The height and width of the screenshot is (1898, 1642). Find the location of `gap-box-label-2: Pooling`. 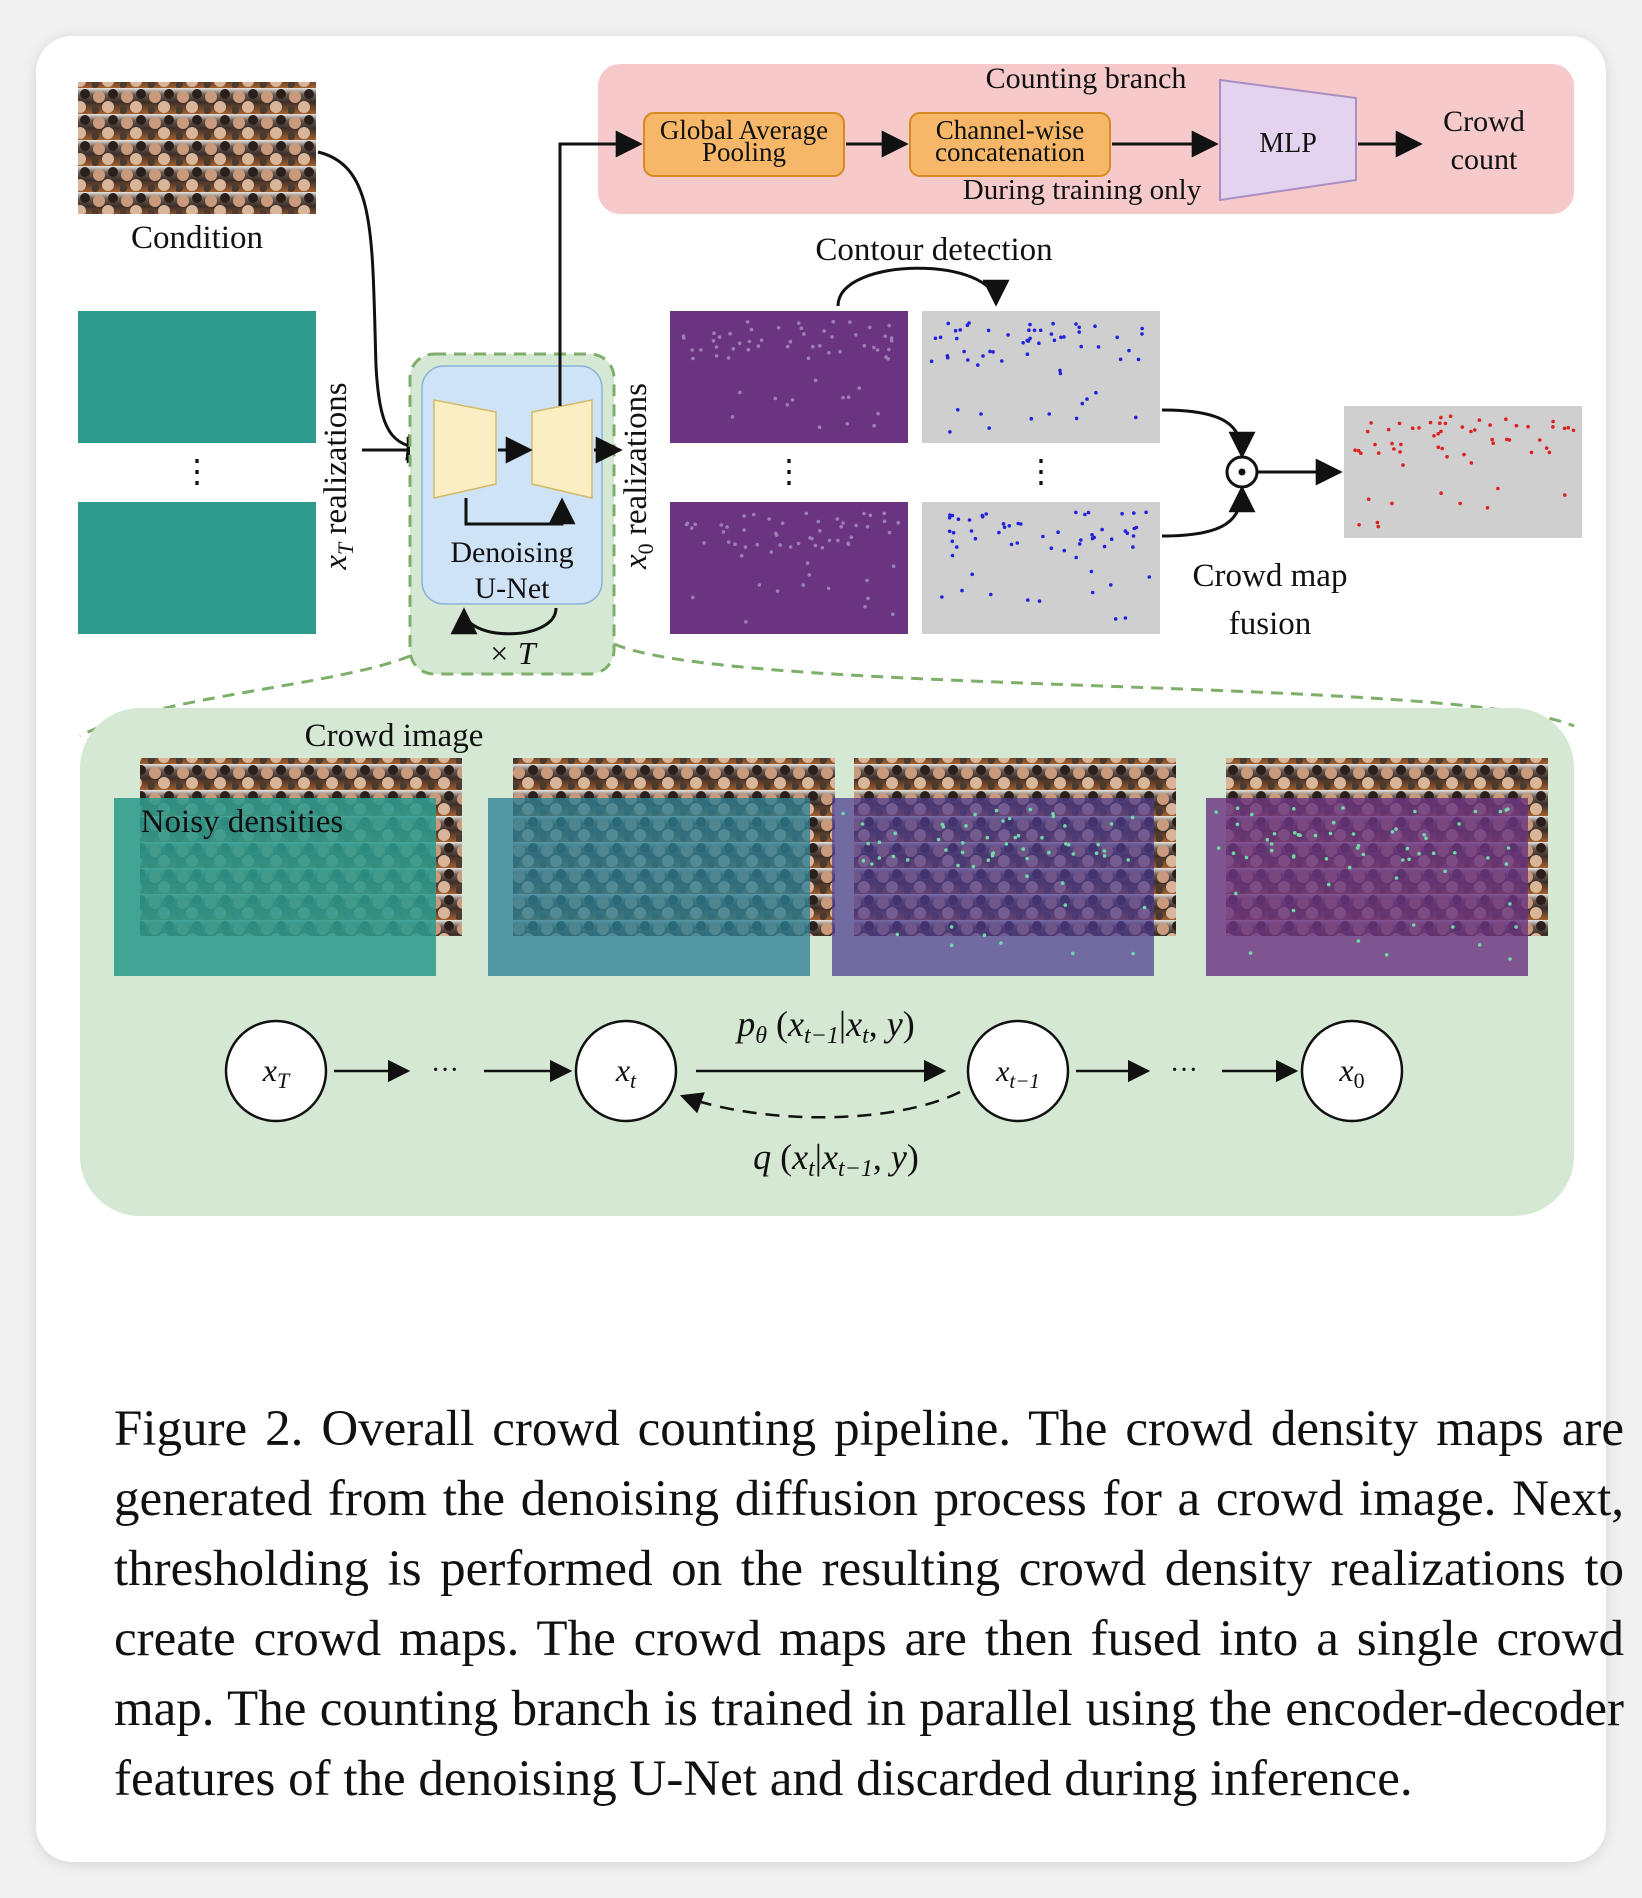

gap-box-label-2: Pooling is located at coordinates (744, 152).